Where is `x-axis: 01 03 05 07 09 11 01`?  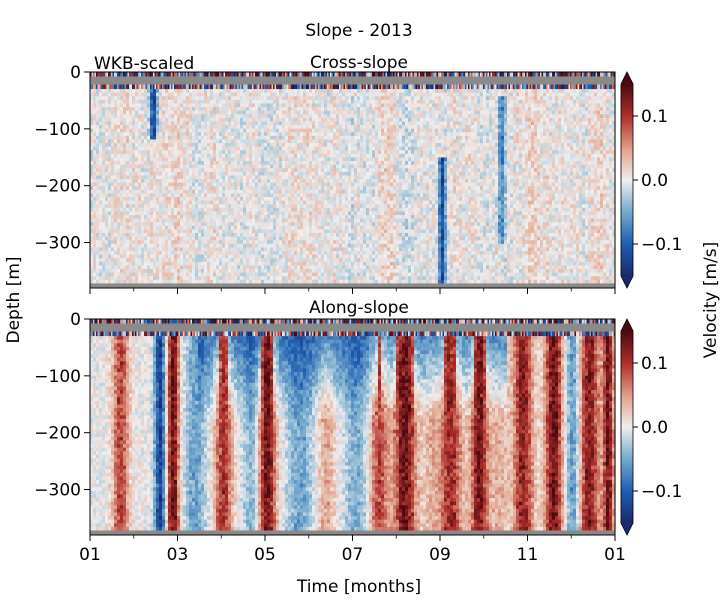 x-axis: 01 03 05 07 09 11 01 is located at coordinates (352, 550).